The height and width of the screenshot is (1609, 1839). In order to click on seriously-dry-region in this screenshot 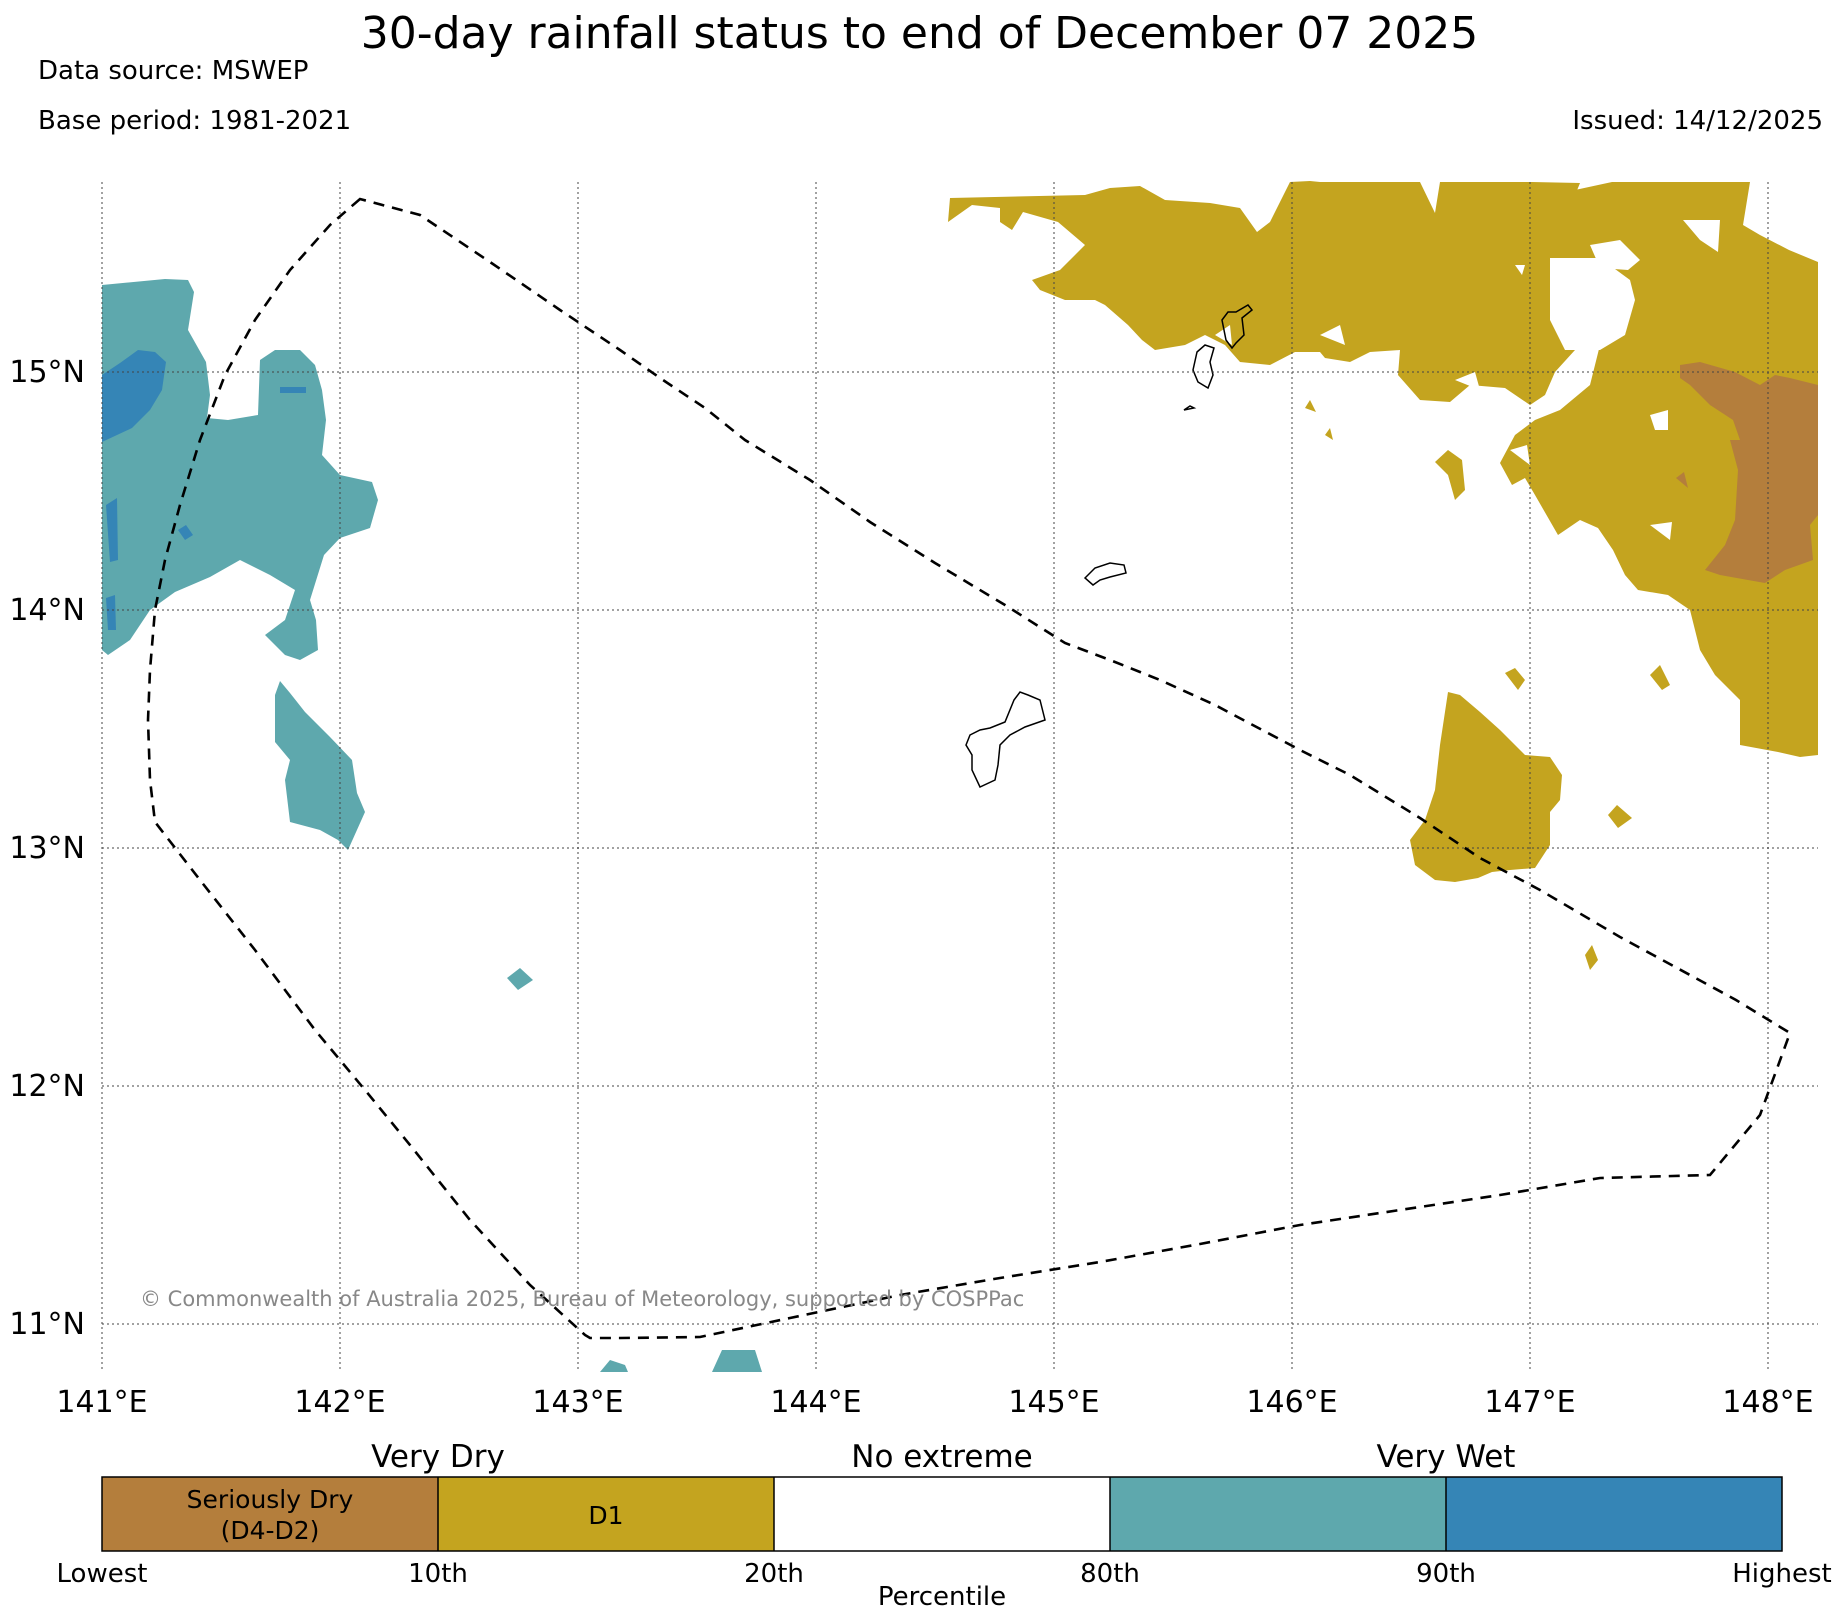, I will do `click(1749, 472)`.